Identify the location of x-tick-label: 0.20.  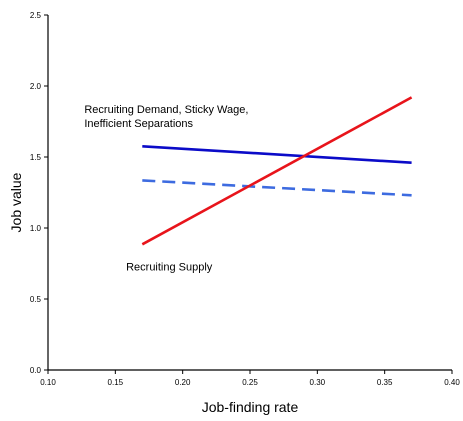
(183, 382).